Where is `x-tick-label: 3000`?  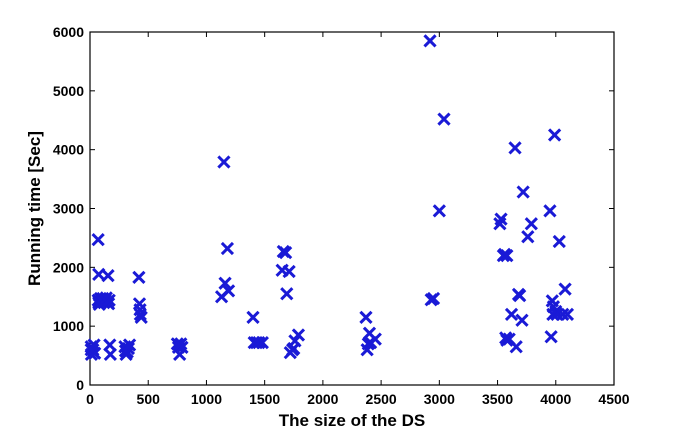
x-tick-label: 3000 is located at coordinates (439, 399).